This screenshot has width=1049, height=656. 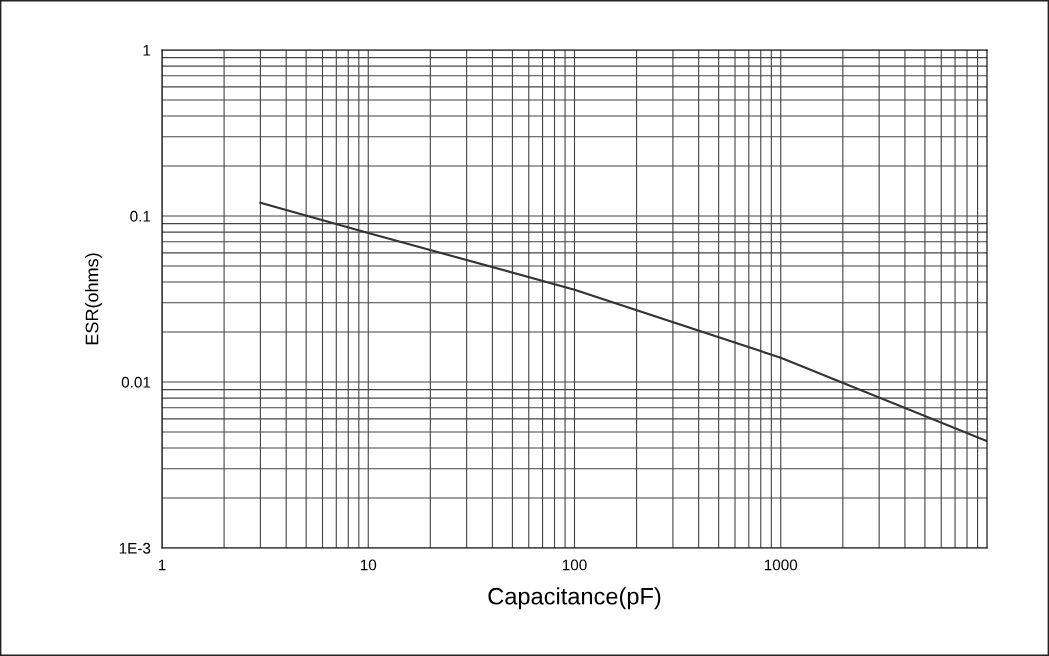 I want to click on x-tick-label: 10, so click(x=368, y=565).